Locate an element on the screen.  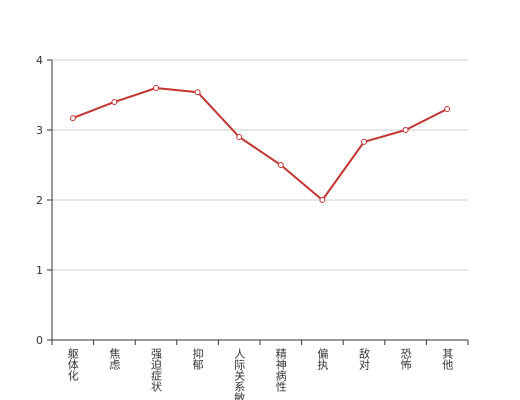
y-tick-label: 2 is located at coordinates (39, 200).